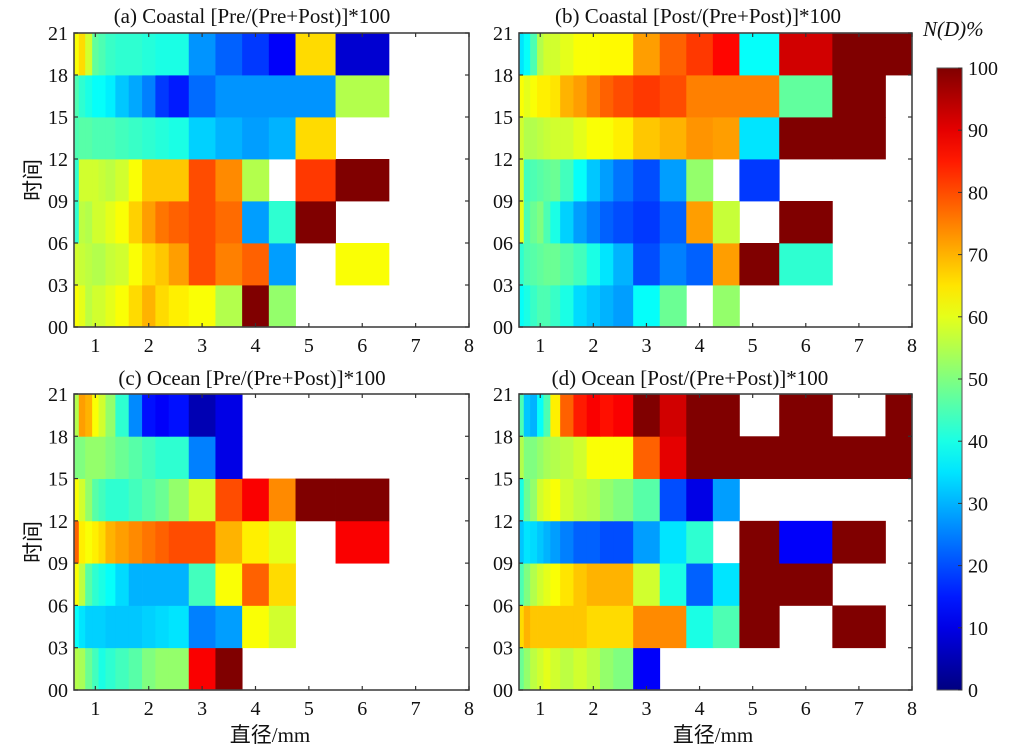 The image size is (1010, 750). What do you see at coordinates (503, 606) in the screenshot?
I see `y-tick-label: 06` at bounding box center [503, 606].